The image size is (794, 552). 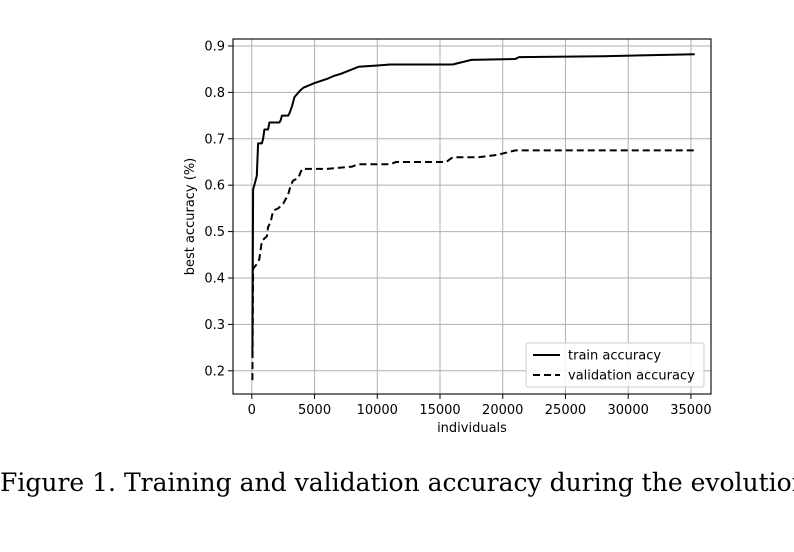 I want to click on y-tick-label: 0.7, so click(x=214, y=139).